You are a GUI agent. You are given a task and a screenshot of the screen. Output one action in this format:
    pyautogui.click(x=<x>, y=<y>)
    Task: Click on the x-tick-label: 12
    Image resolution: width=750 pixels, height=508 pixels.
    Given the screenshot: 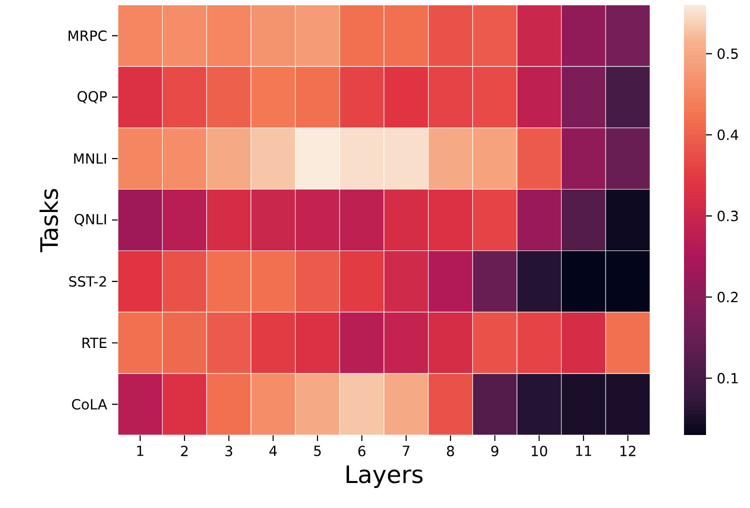 What is the action you would take?
    pyautogui.click(x=628, y=451)
    